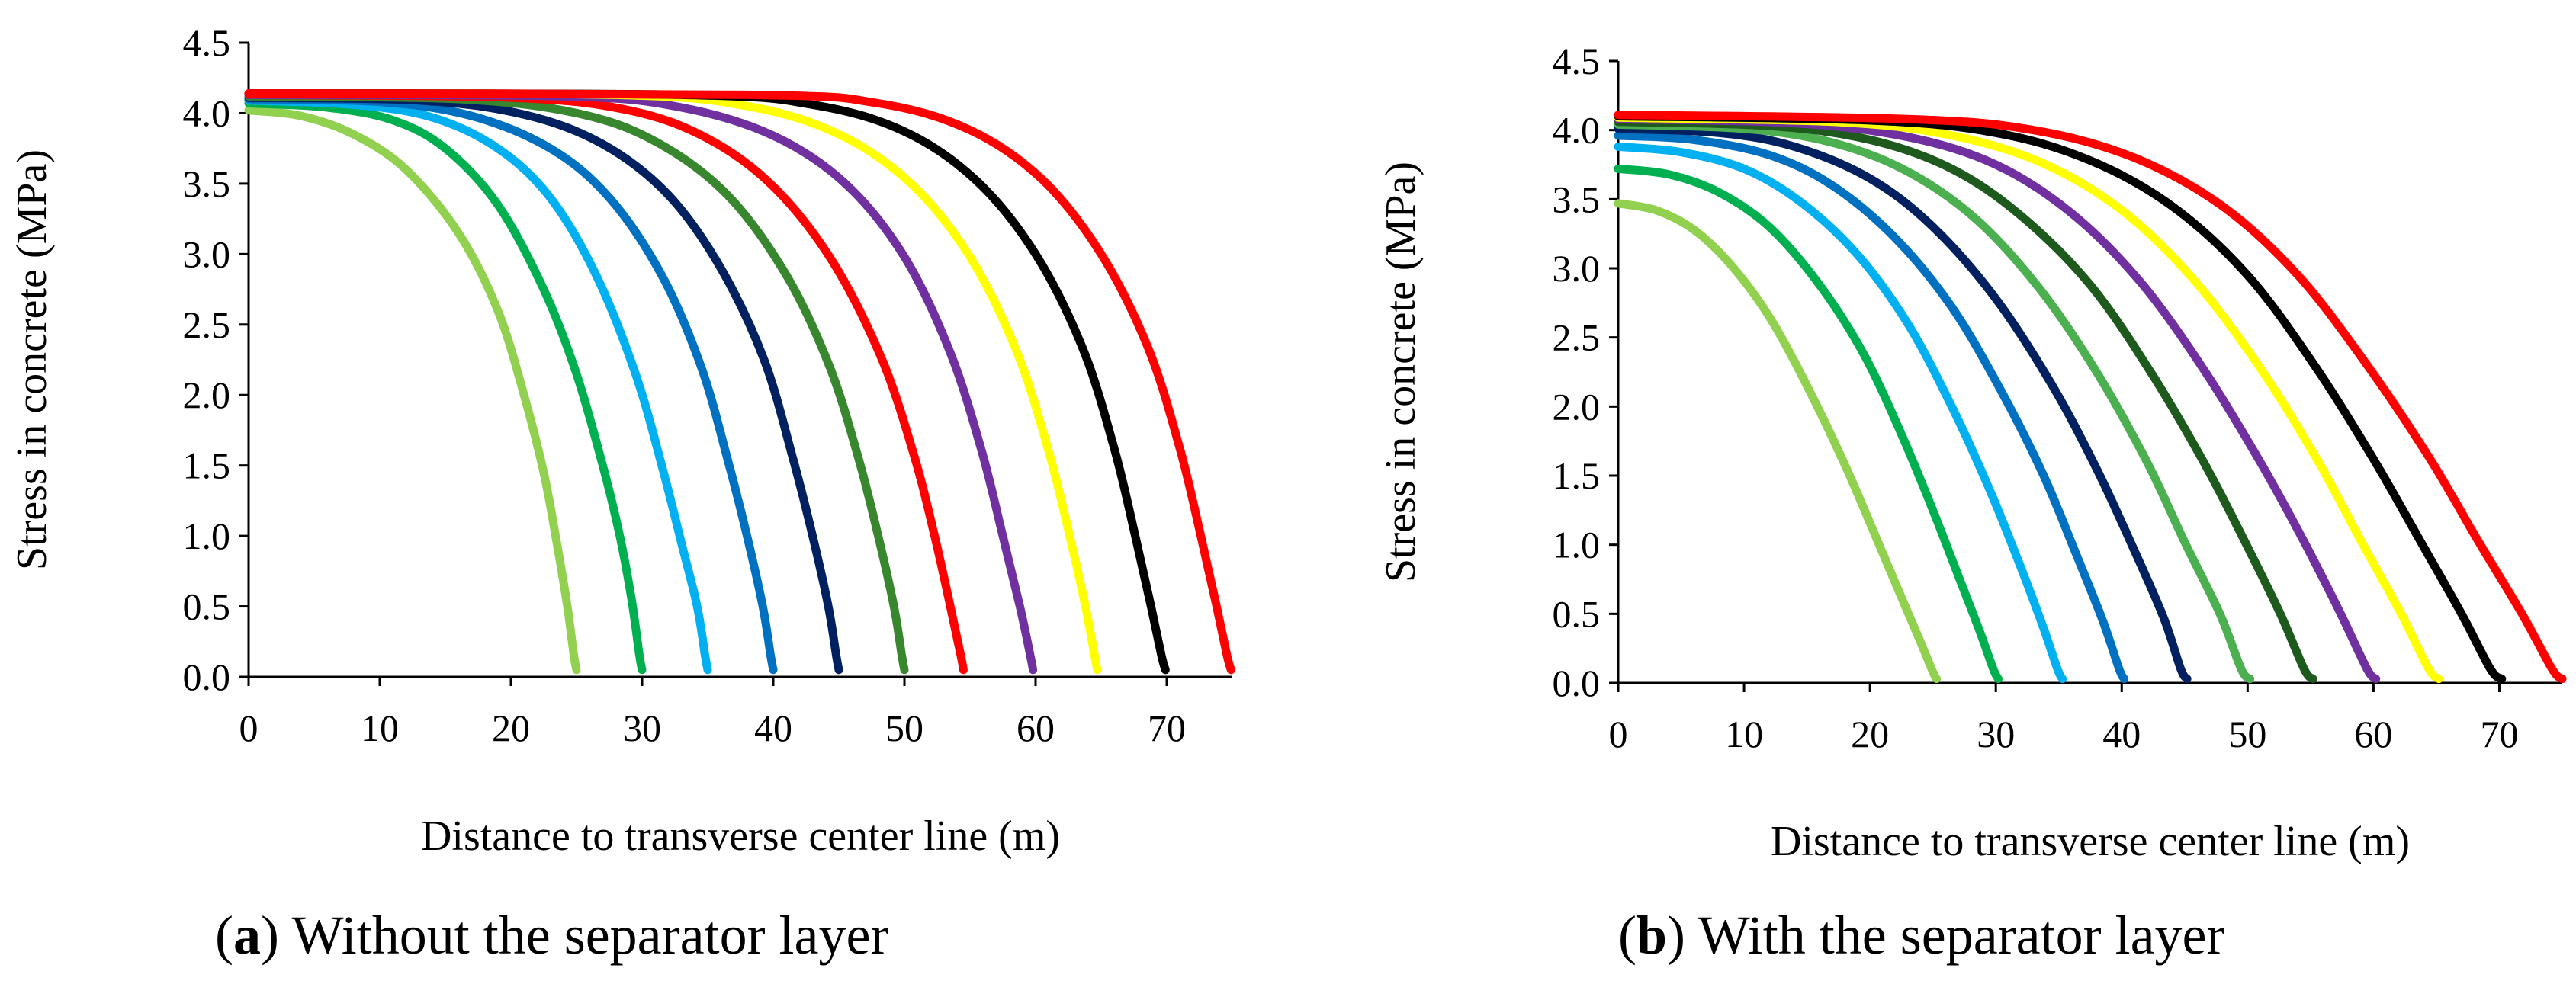 The width and height of the screenshot is (2576, 997). Describe the element at coordinates (1946, 935) in the screenshot. I see `caption-b-text: ) With the separator layer` at that location.